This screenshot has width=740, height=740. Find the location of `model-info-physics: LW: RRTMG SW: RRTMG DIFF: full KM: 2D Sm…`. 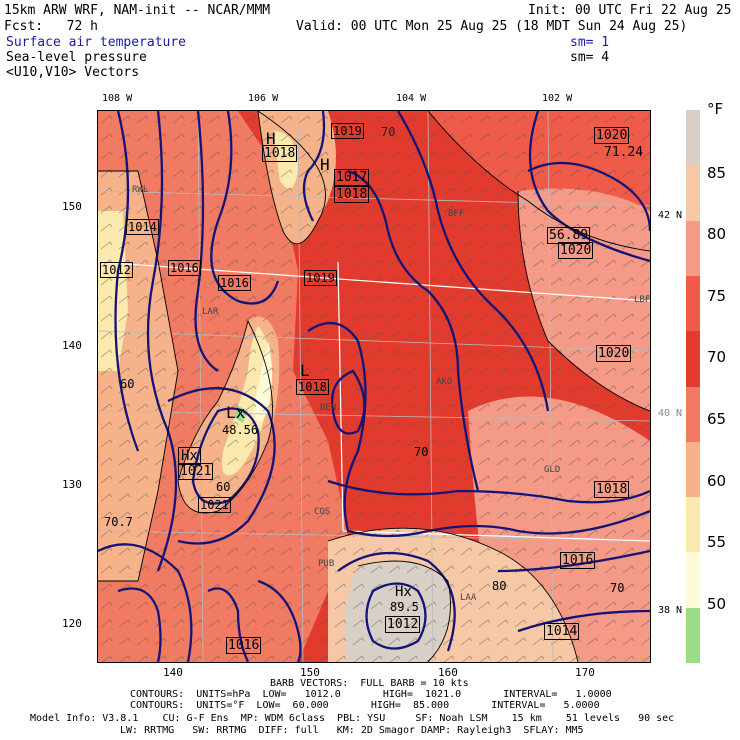

model-info-physics: LW: RRTMG SW: RRTMG DIFF: full KM: 2D Sm… is located at coordinates (352, 730).